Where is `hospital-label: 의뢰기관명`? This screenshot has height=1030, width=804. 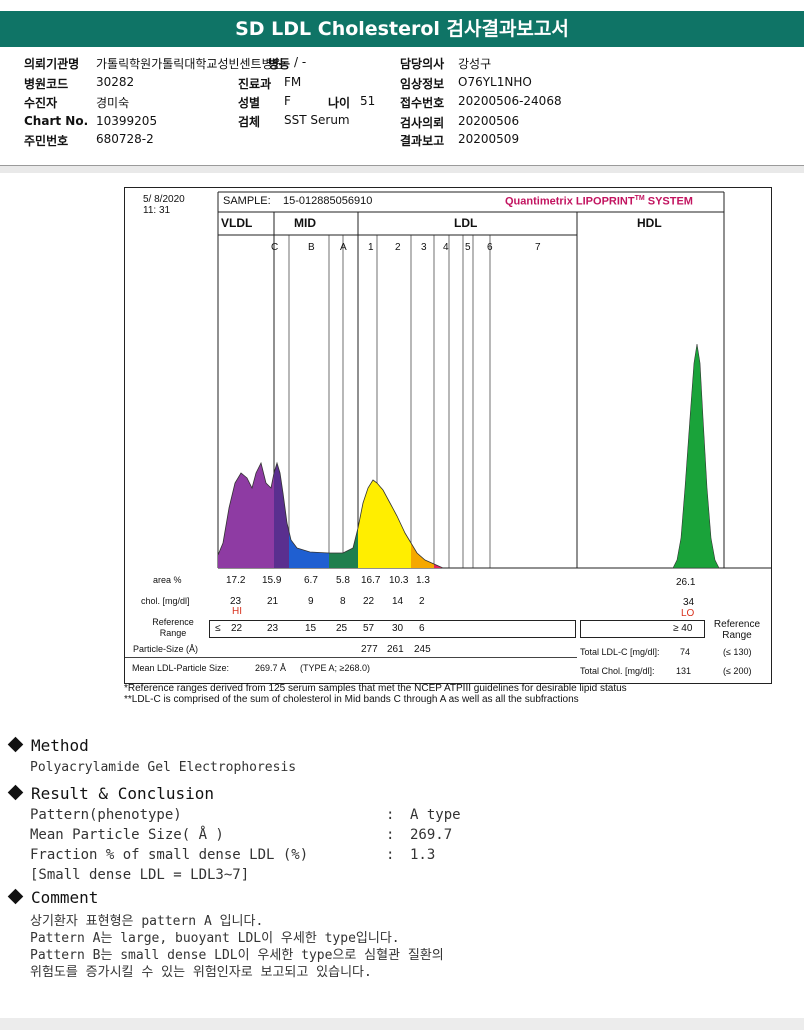
hospital-label: 의뢰기관명 is located at coordinates (52, 64).